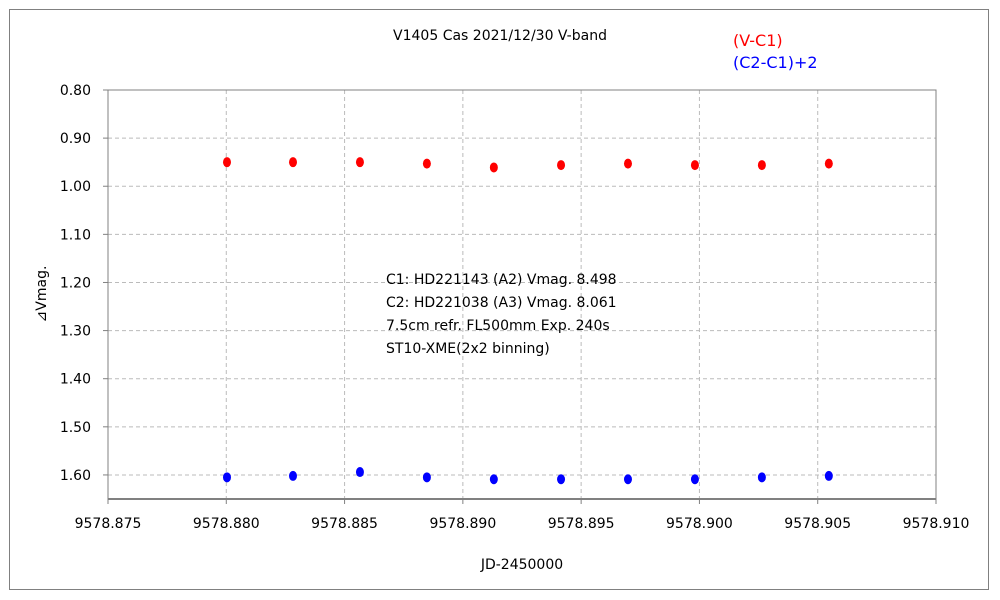 Image resolution: width=1000 pixels, height=600 pixels. What do you see at coordinates (500, 36) in the screenshot?
I see `chart-title: V1405 Cas 2021/12/30 V-band` at bounding box center [500, 36].